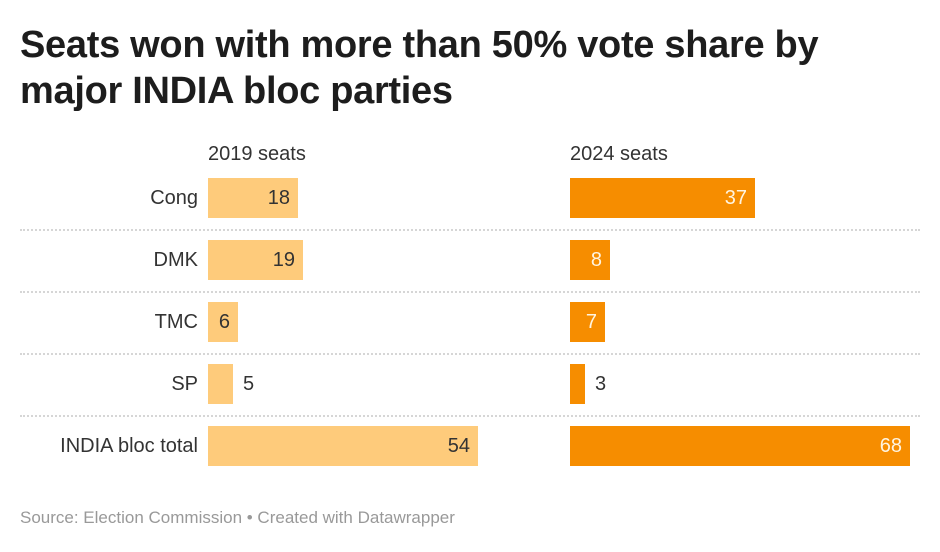 The height and width of the screenshot is (552, 940). I want to click on value-label: 8, so click(596, 260).